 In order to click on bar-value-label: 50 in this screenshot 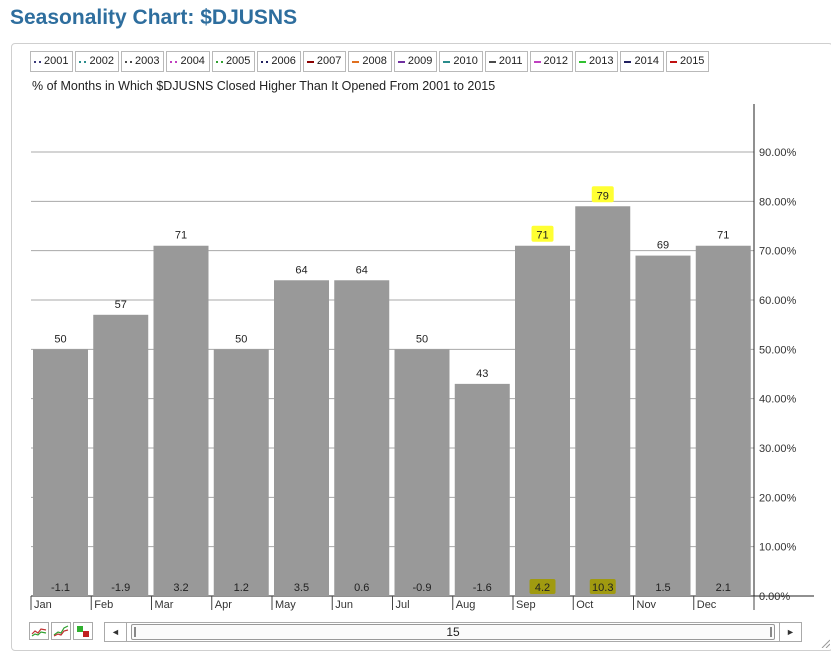, I will do `click(422, 339)`.